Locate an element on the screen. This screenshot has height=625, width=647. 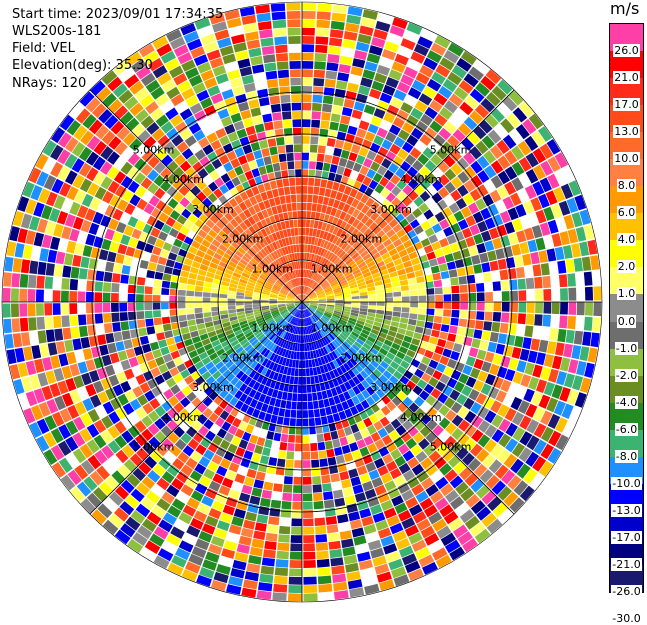
colorbar-tick-label: -17.0 is located at coordinates (626, 538).